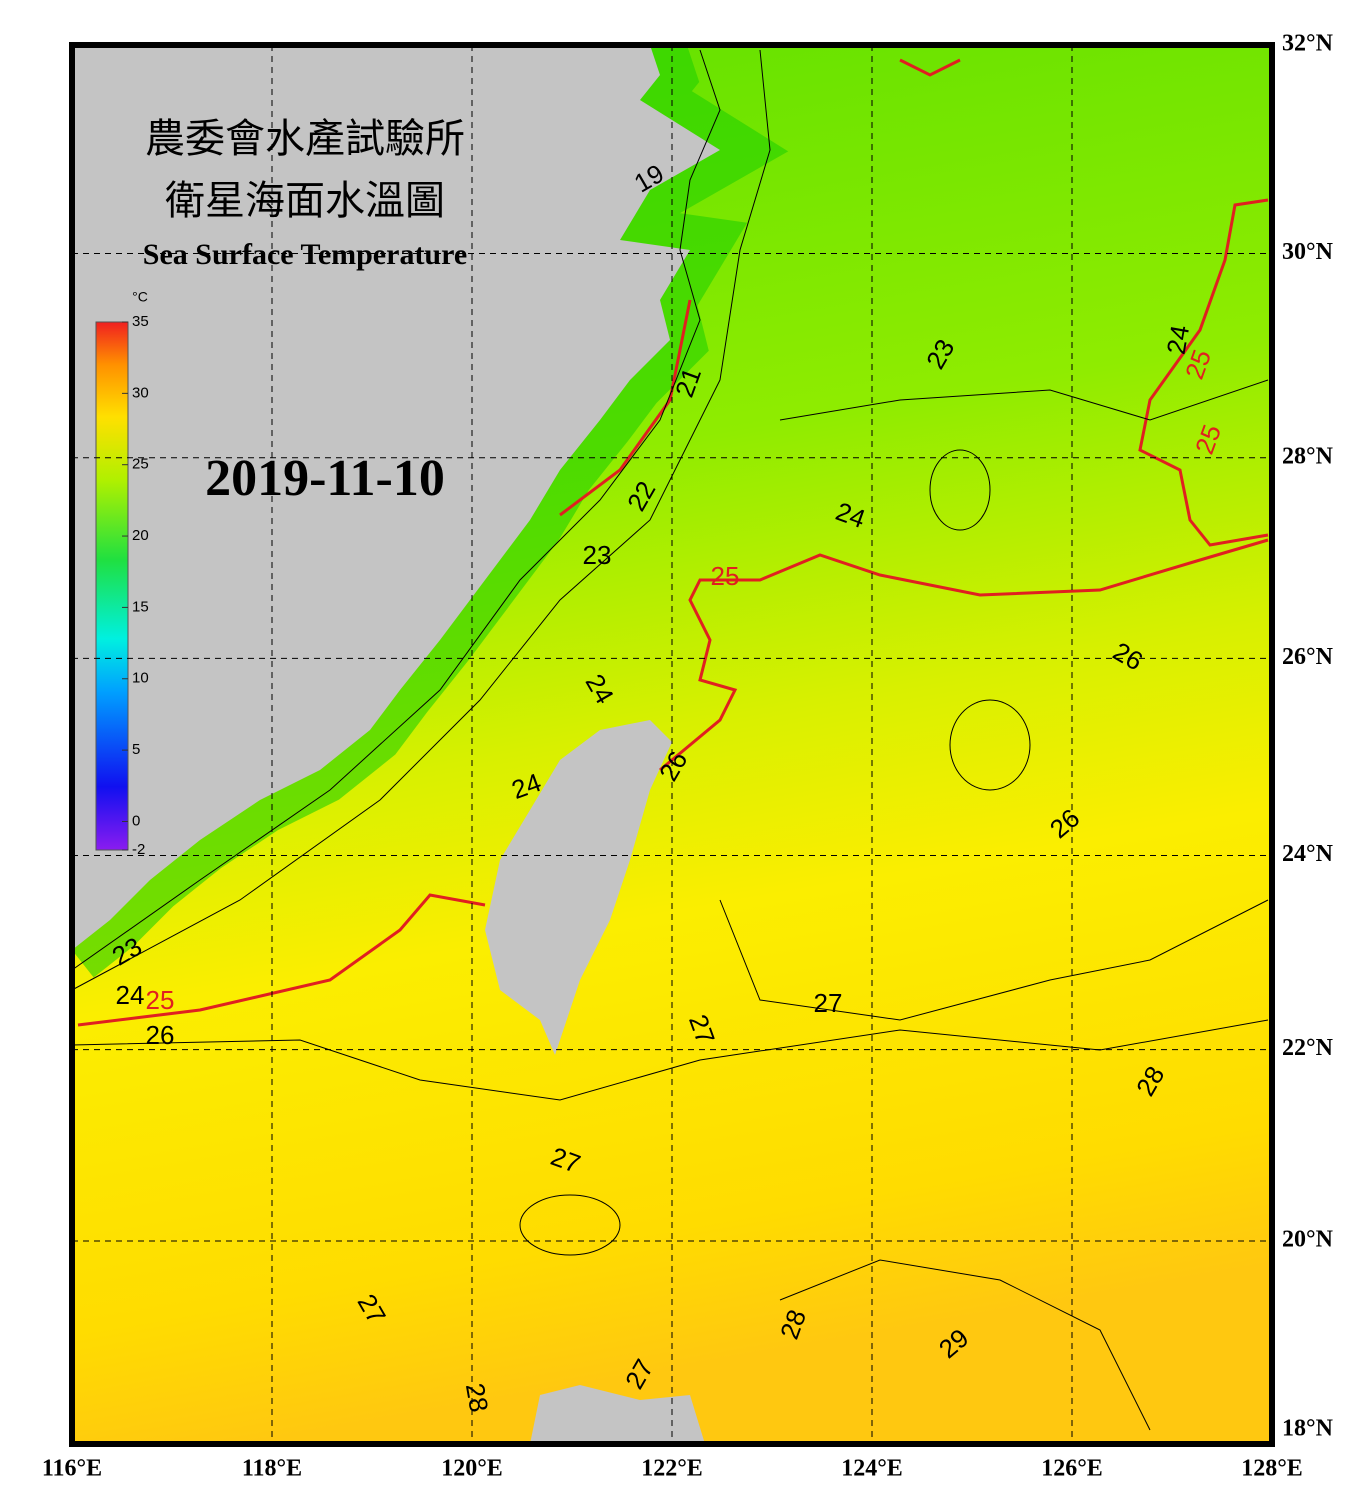 This screenshot has height=1505, width=1350. I want to click on title: 衛星海面水溫圖, so click(305, 200).